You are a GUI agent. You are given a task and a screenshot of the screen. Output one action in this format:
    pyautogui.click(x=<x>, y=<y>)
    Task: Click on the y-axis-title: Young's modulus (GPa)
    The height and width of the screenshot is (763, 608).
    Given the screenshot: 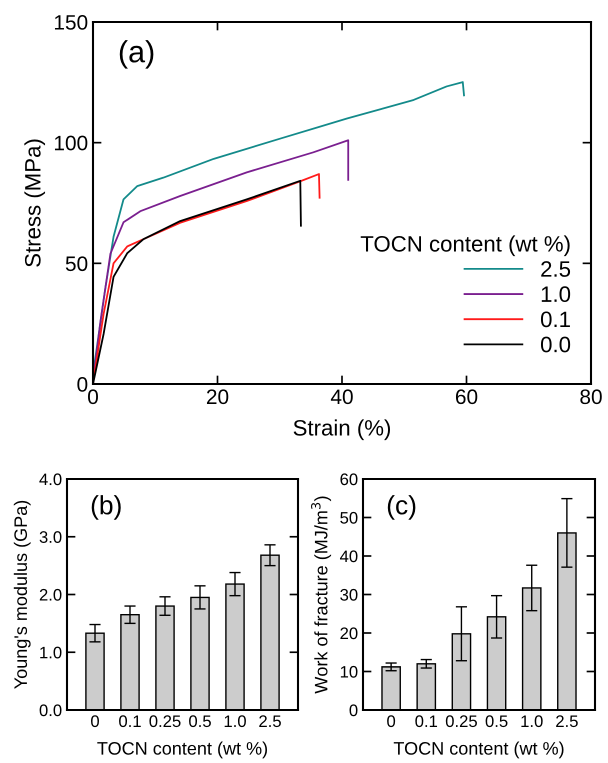 What is the action you would take?
    pyautogui.click(x=22, y=594)
    